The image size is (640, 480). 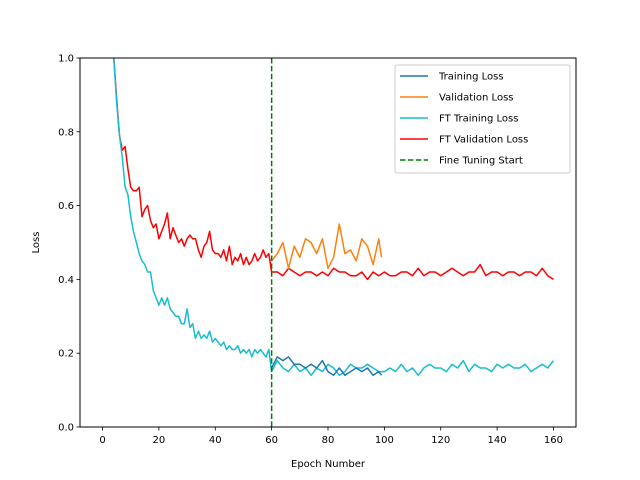 What do you see at coordinates (471, 77) in the screenshot?
I see `legend-label-training-loss: Training Loss` at bounding box center [471, 77].